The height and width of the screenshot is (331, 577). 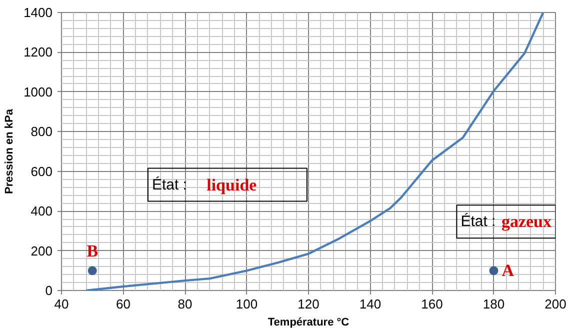 What do you see at coordinates (432, 304) in the screenshot?
I see `x-tick-label: 160` at bounding box center [432, 304].